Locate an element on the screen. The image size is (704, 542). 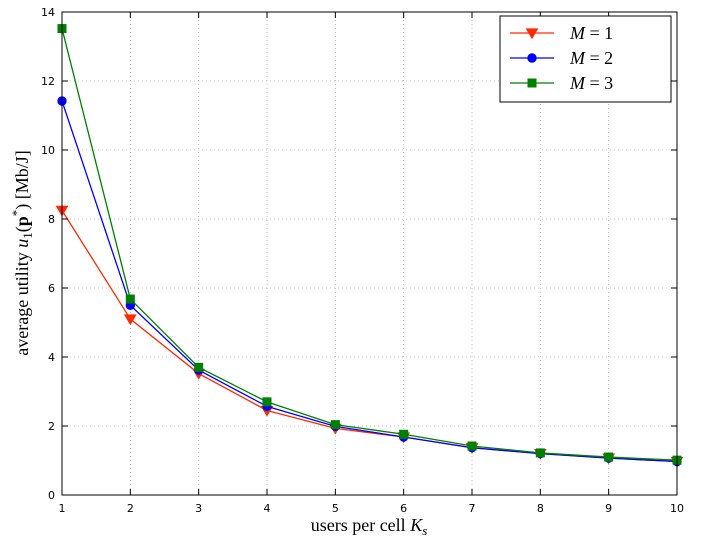
x-tick-label: 10 is located at coordinates (677, 508).